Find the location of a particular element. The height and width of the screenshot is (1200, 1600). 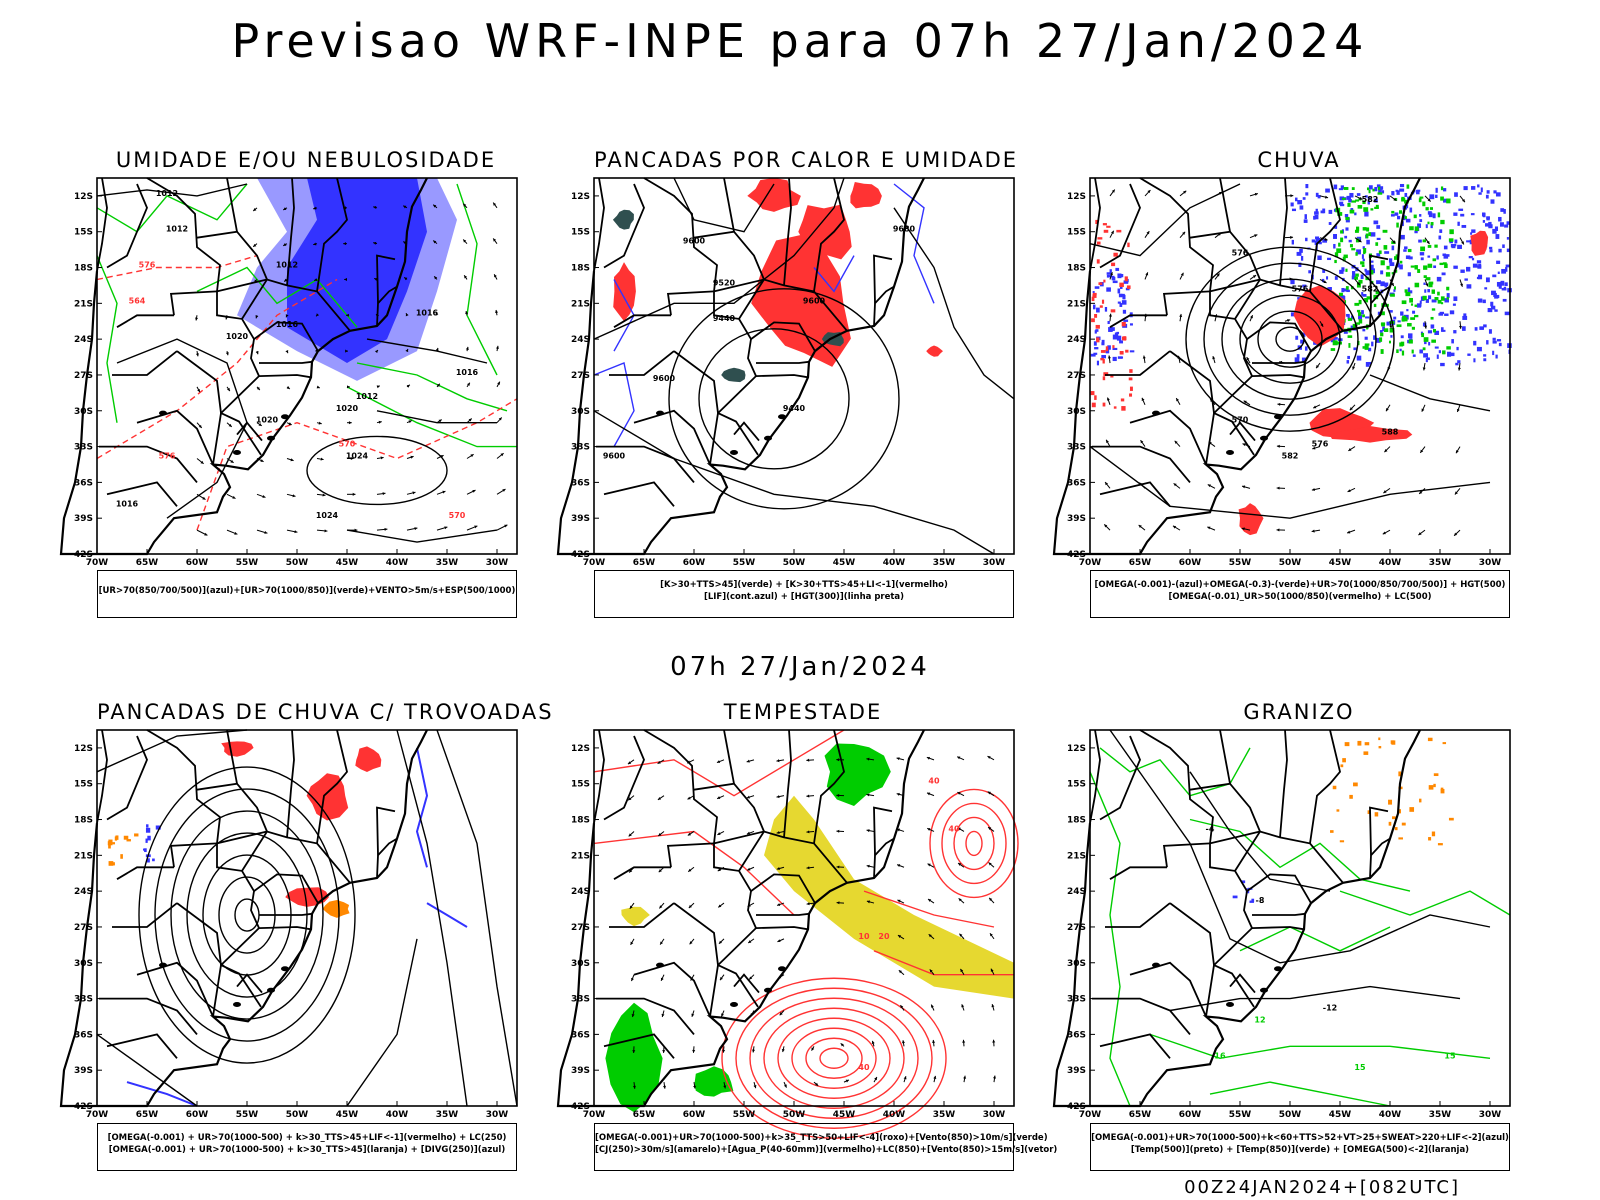

divergence-speckle is located at coordinates (148, 830).